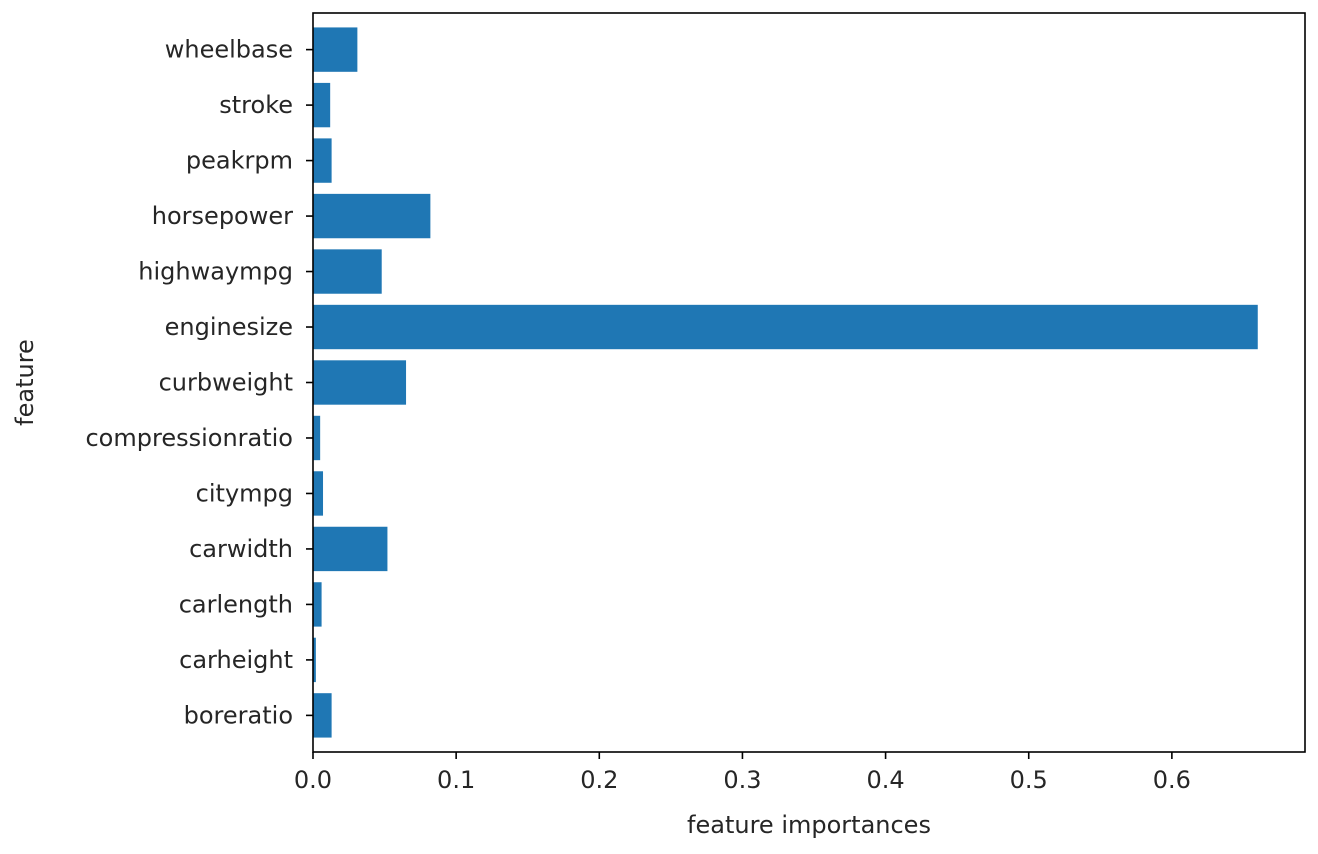  What do you see at coordinates (456, 780) in the screenshot?
I see `x-tick-label: 0.1` at bounding box center [456, 780].